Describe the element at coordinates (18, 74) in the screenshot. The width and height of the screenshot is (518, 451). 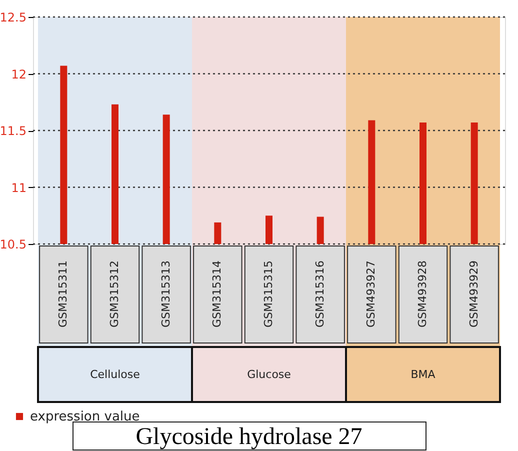
I see `y-tick-label: 12` at that location.